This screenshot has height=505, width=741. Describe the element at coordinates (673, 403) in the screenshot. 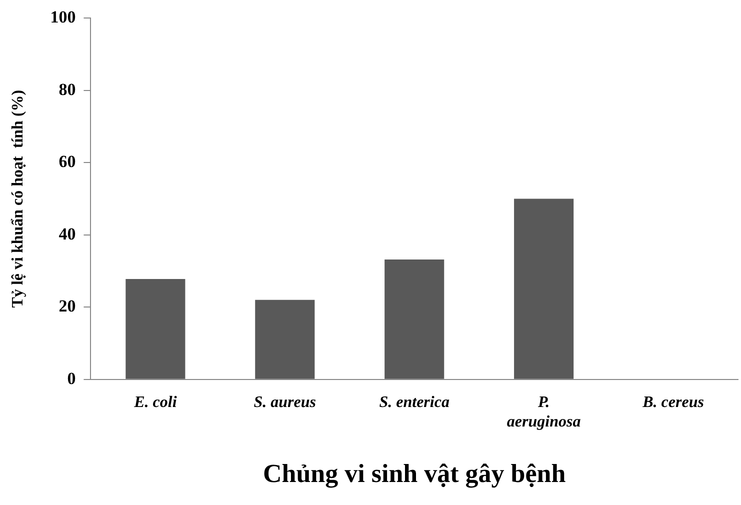

I see `x-tick-label: B. cereus` at that location.